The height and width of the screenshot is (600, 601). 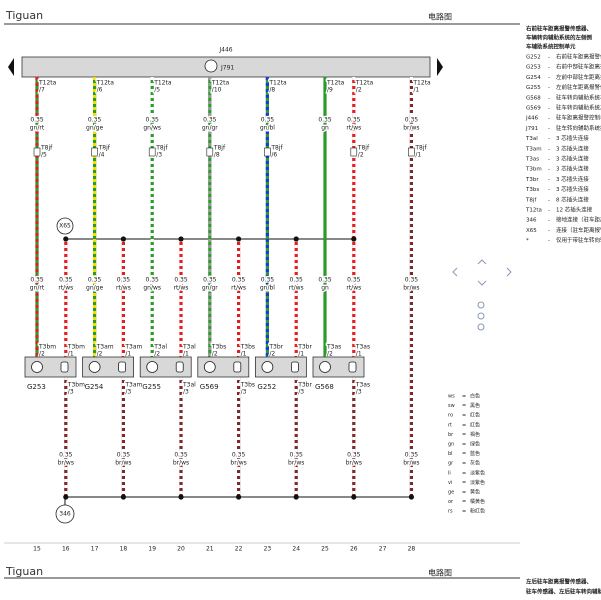 I want to click on connector-pin: /4, so click(x=102, y=155).